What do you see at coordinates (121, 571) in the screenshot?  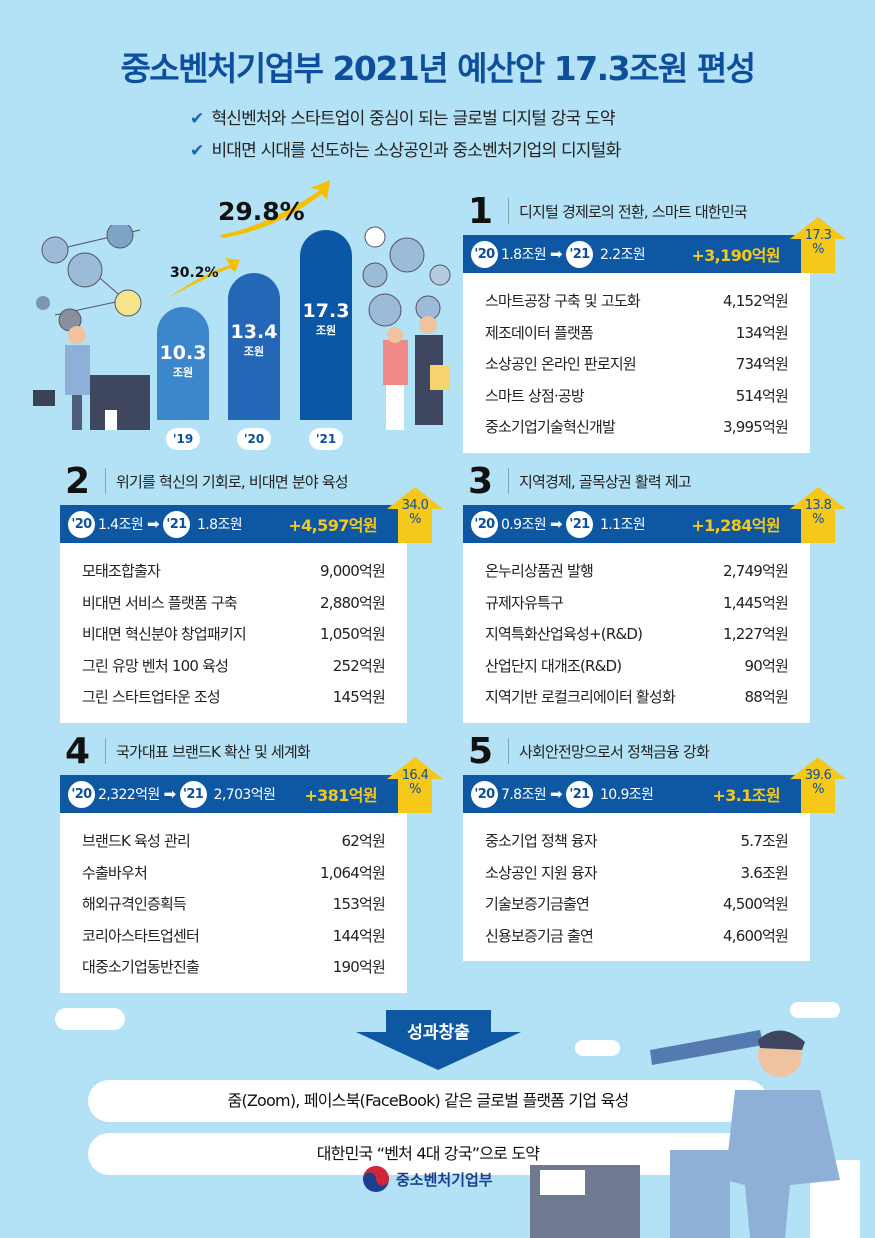 I see `item-name: 모태조합출자` at bounding box center [121, 571].